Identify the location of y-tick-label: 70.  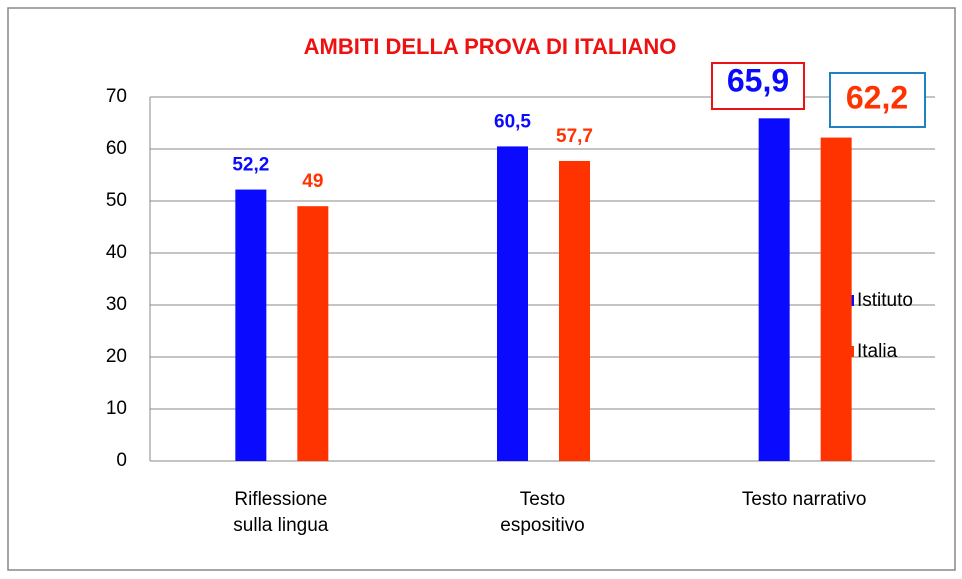
(116, 96).